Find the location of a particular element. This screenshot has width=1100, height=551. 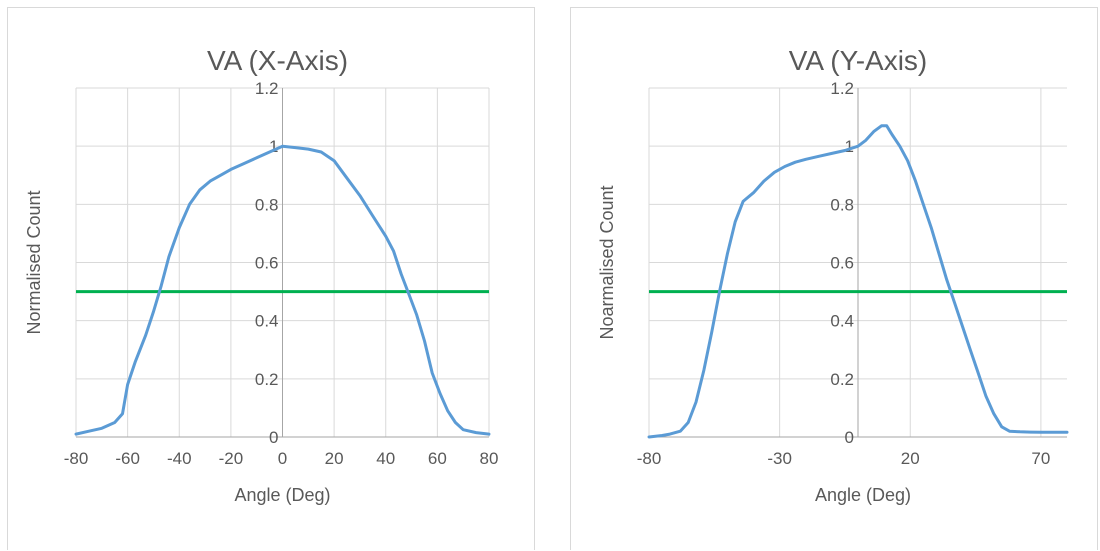

x-tick-label: -20 is located at coordinates (231, 458).